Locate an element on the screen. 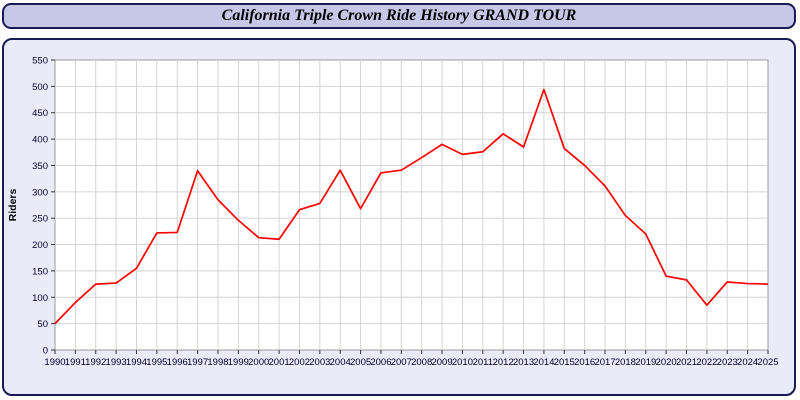  svg-text: 2025 is located at coordinates (767, 362).